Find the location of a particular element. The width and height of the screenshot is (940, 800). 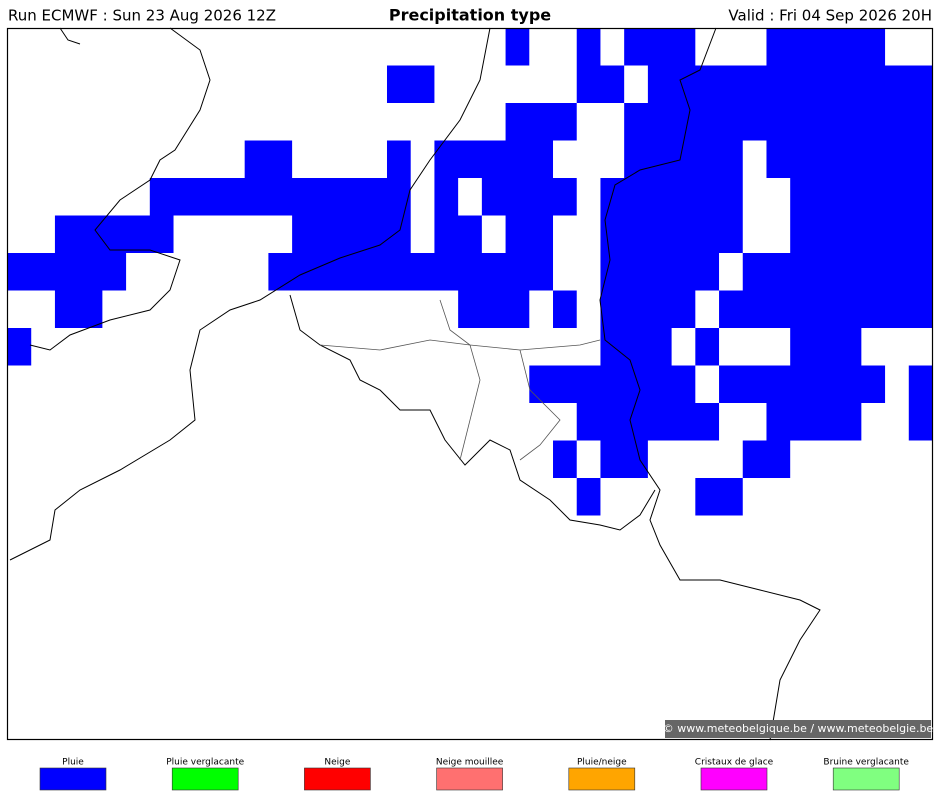

legend-label: Pluie is located at coordinates (73, 763).